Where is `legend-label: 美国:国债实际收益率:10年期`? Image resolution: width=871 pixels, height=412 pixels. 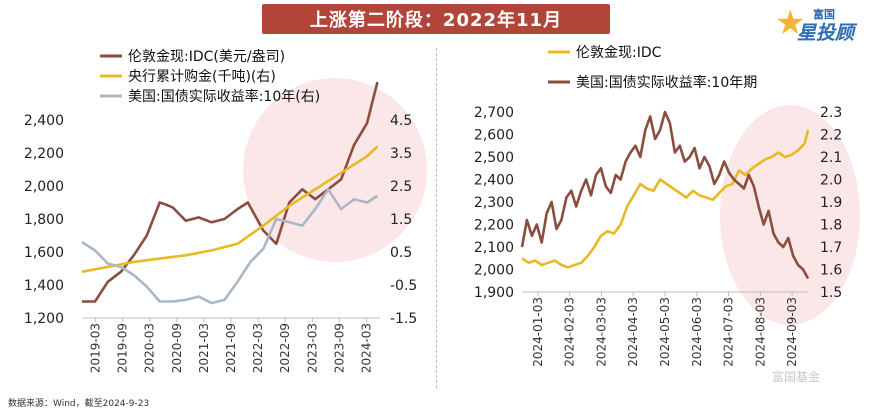
legend-label: 美国:国债实际收益率:10年期 is located at coordinates (666, 82).